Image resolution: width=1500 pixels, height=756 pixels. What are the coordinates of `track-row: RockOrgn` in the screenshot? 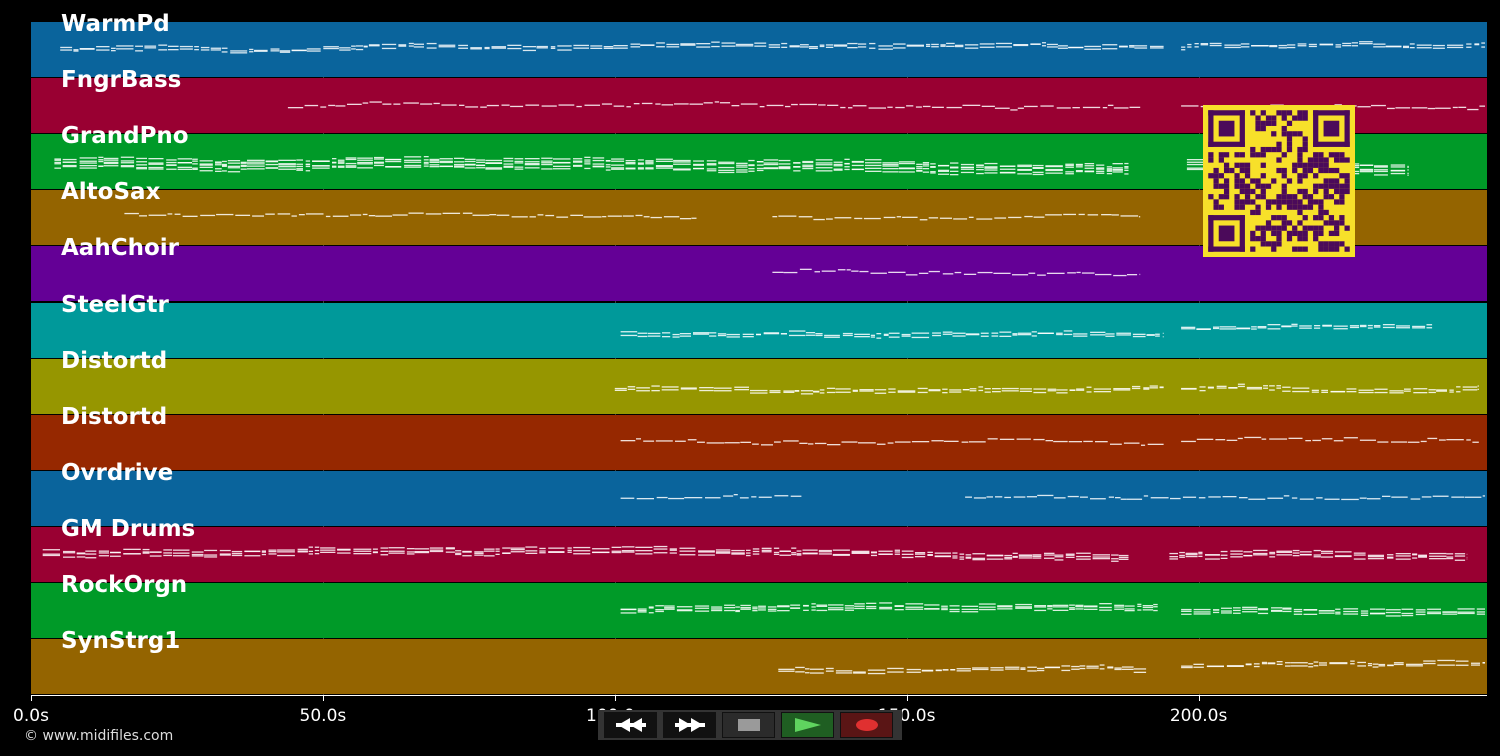 It's located at (759, 605).